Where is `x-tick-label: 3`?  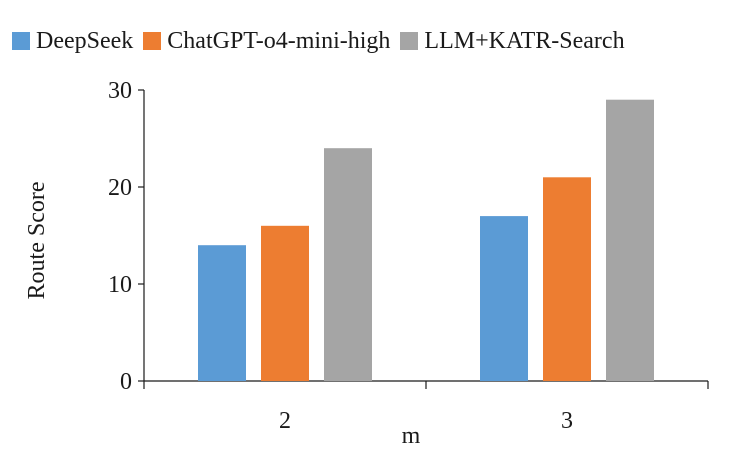
x-tick-label: 3 is located at coordinates (567, 421).